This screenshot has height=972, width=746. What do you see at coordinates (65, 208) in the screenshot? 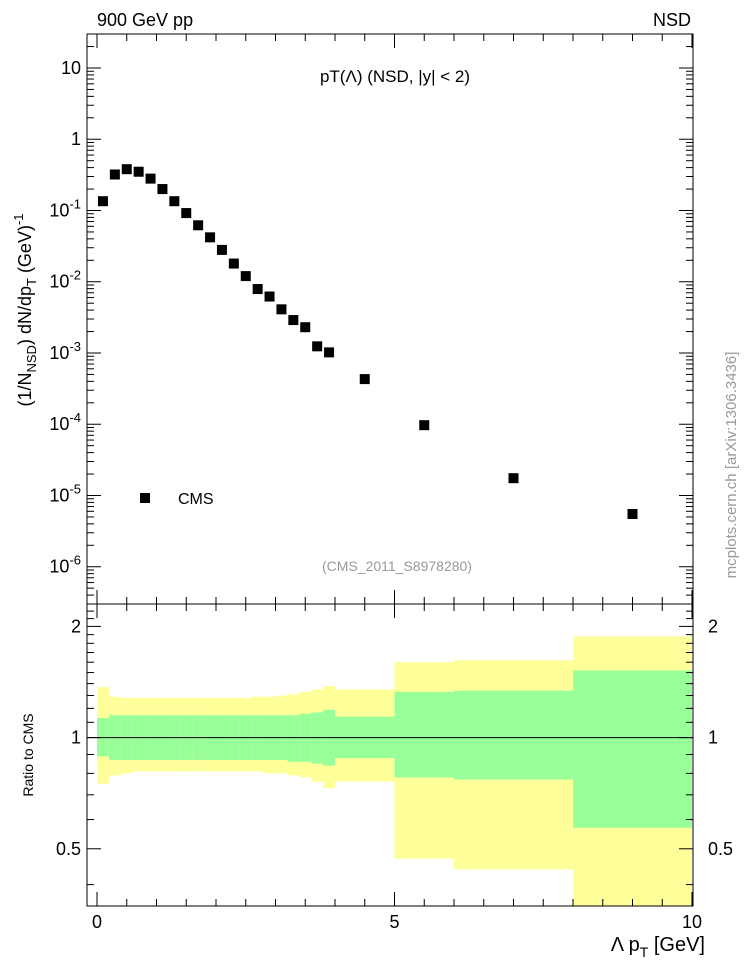
I see `y-tick-label: 10⁻¹` at bounding box center [65, 208].